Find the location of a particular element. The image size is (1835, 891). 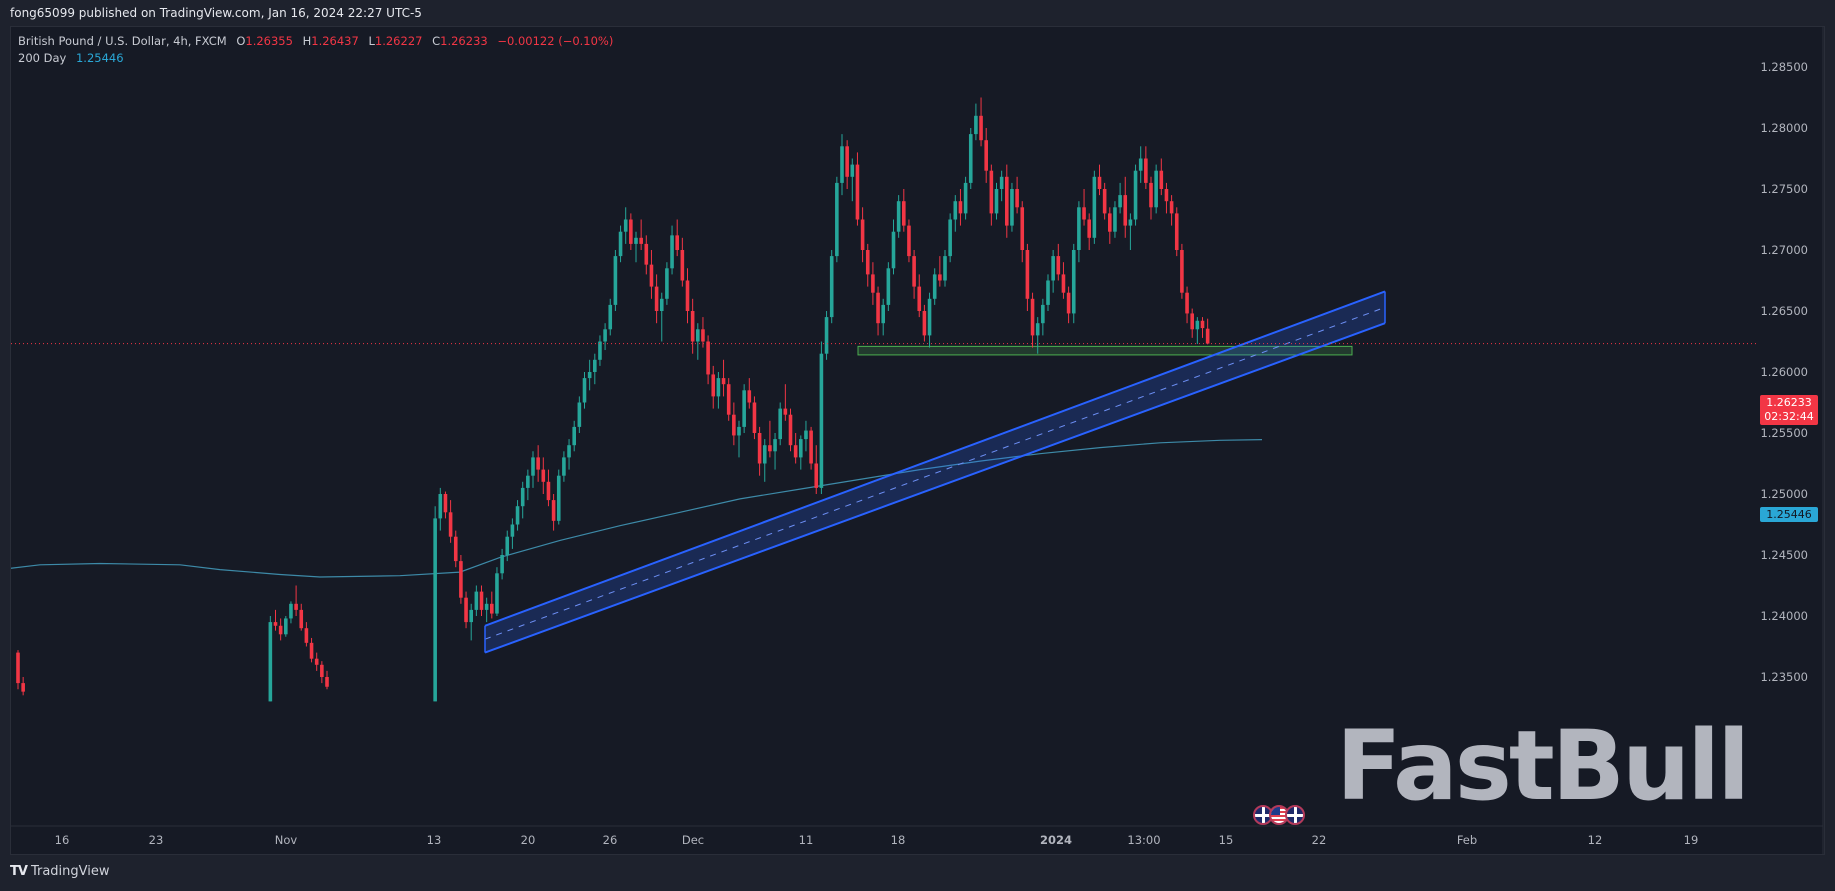

last-price: 1.26233 is located at coordinates (1789, 402).